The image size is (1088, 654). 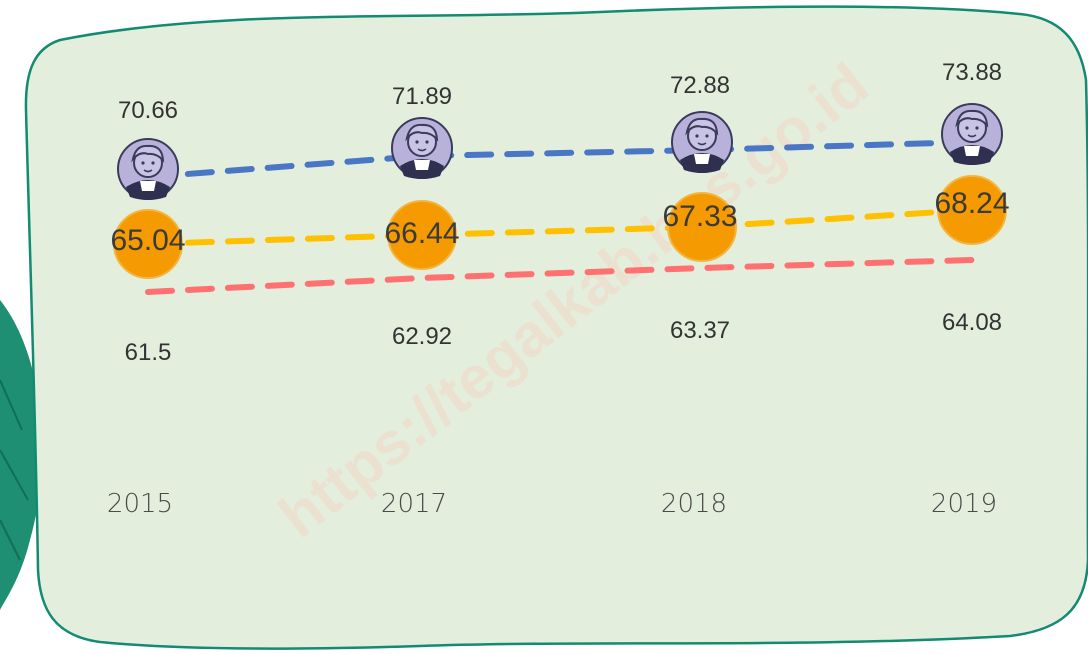 I want to click on value-label-series-0: 70.66, so click(x=148, y=110).